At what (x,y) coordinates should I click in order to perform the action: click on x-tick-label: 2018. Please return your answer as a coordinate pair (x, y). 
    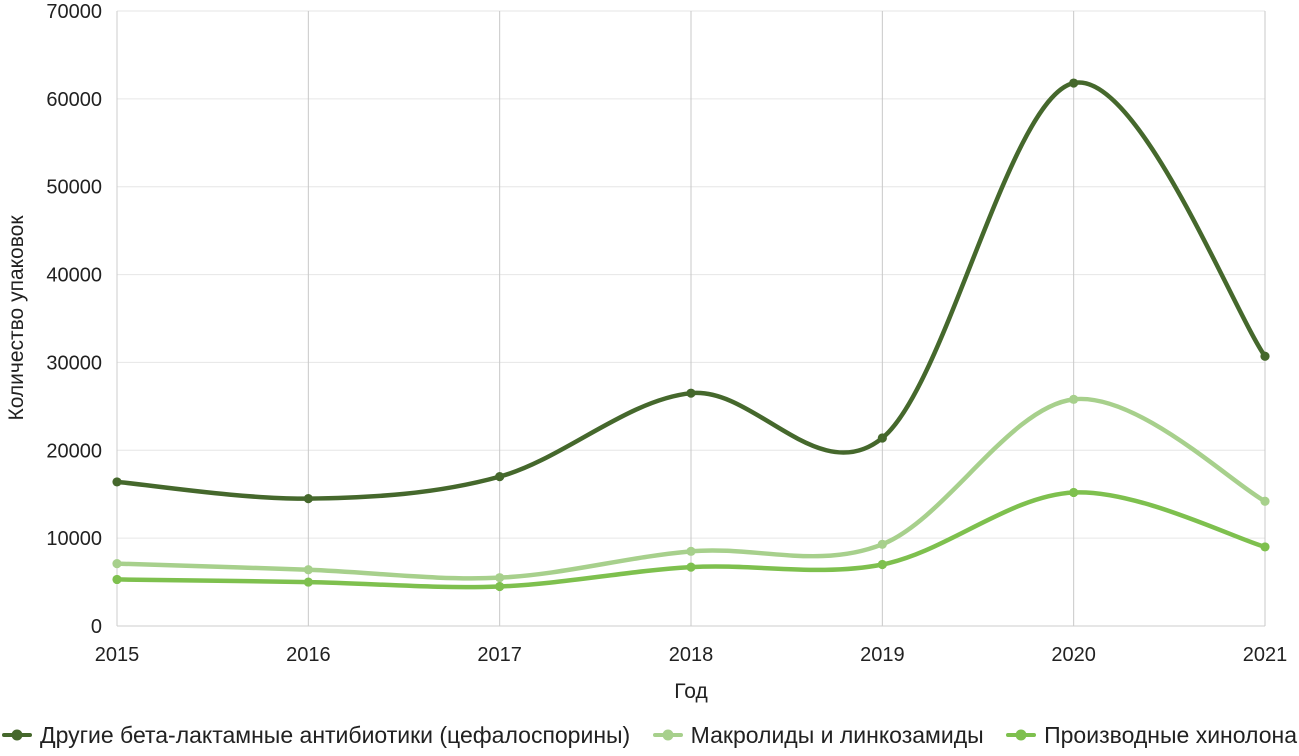
    Looking at the image, I should click on (691, 655).